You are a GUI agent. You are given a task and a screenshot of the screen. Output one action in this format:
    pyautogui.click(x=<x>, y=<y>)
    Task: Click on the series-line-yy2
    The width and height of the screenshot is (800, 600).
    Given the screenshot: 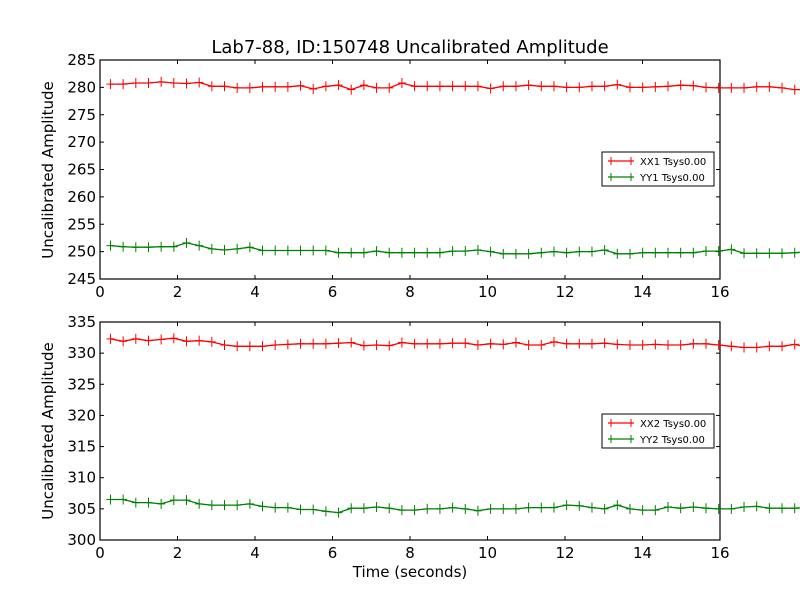 What is the action you would take?
    pyautogui.click(x=455, y=506)
    